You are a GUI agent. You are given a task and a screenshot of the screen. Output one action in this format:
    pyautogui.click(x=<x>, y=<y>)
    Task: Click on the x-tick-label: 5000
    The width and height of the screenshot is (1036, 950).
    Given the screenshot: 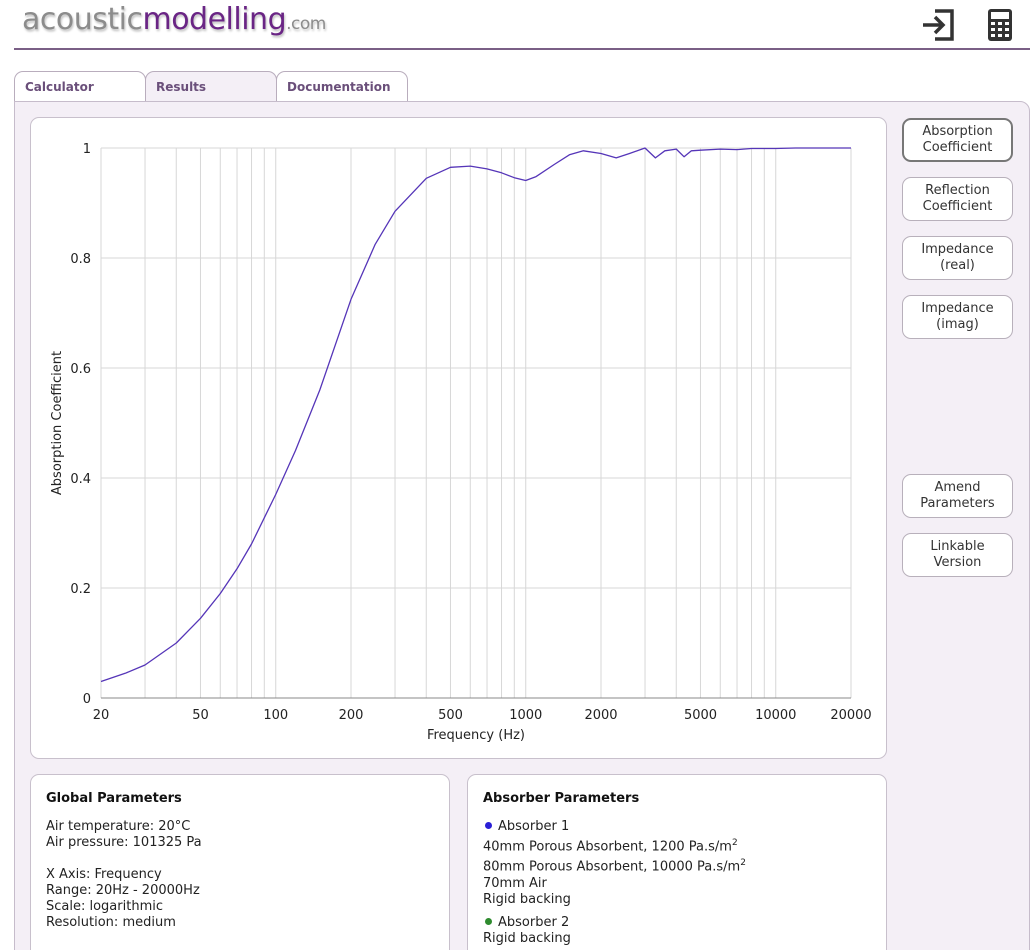 What is the action you would take?
    pyautogui.click(x=700, y=715)
    